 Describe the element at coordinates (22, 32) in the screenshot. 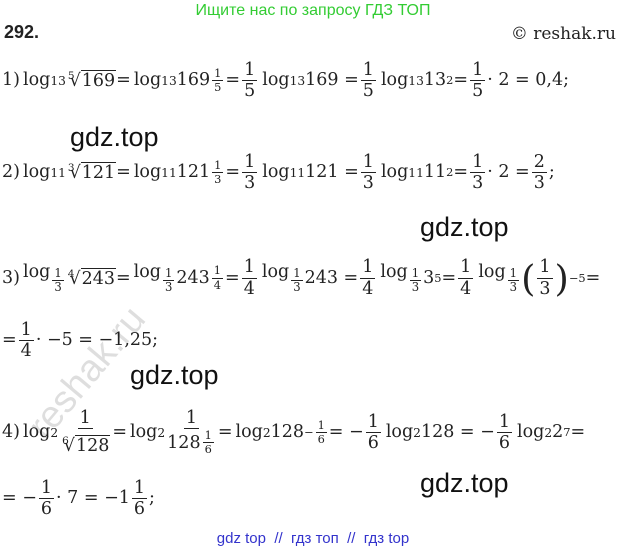

I see `task-number: 292.` at that location.